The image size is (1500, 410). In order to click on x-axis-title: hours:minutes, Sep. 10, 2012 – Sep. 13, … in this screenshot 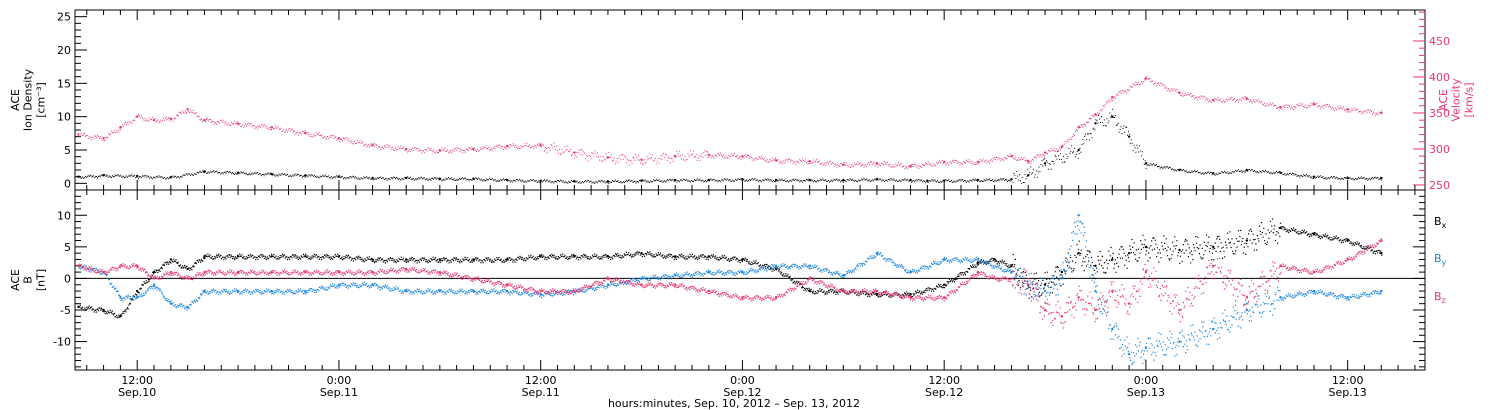, I will do `click(734, 403)`.